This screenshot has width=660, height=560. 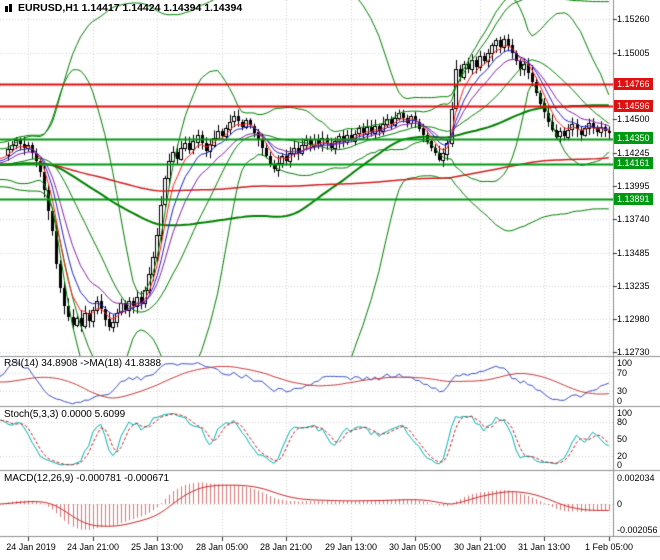 What do you see at coordinates (480, 547) in the screenshot?
I see `time-axis-label: 30 Jan 21:00` at bounding box center [480, 547].